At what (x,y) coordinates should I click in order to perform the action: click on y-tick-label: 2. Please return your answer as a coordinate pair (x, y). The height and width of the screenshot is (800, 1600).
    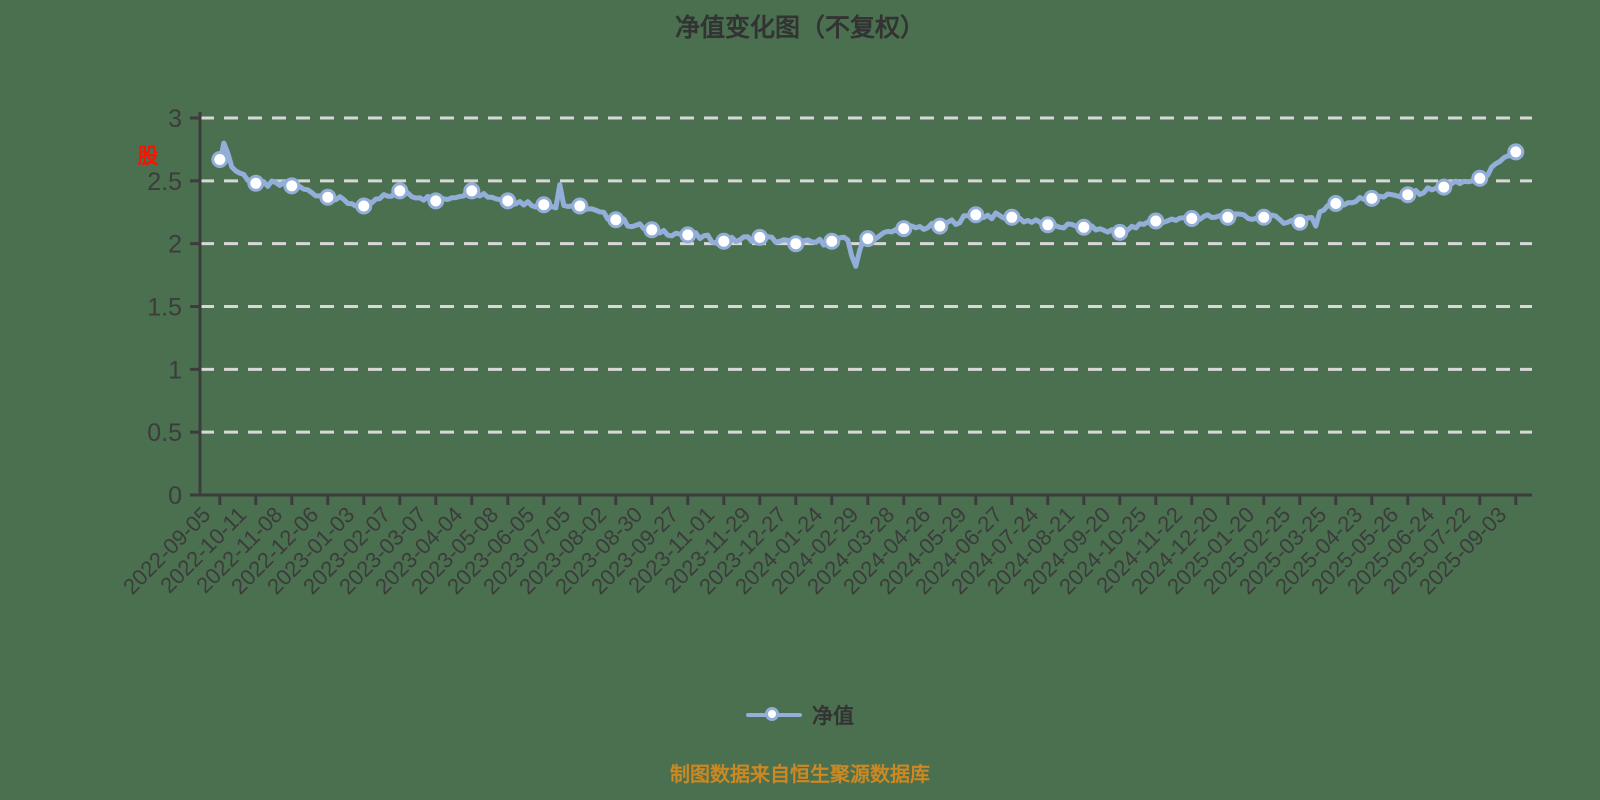
    Looking at the image, I should click on (175, 245).